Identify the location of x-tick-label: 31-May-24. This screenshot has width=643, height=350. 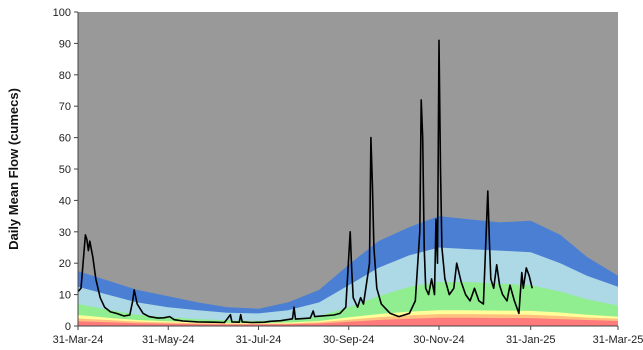
(168, 340).